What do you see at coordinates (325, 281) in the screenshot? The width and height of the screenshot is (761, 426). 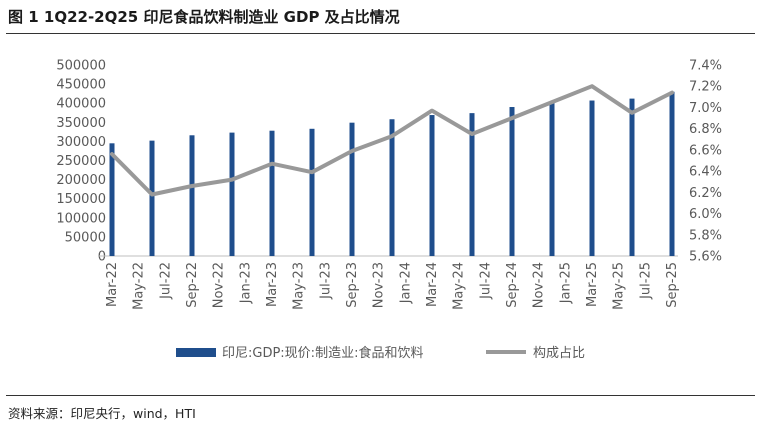 I see `x-tick-label: Jul-23` at bounding box center [325, 281].